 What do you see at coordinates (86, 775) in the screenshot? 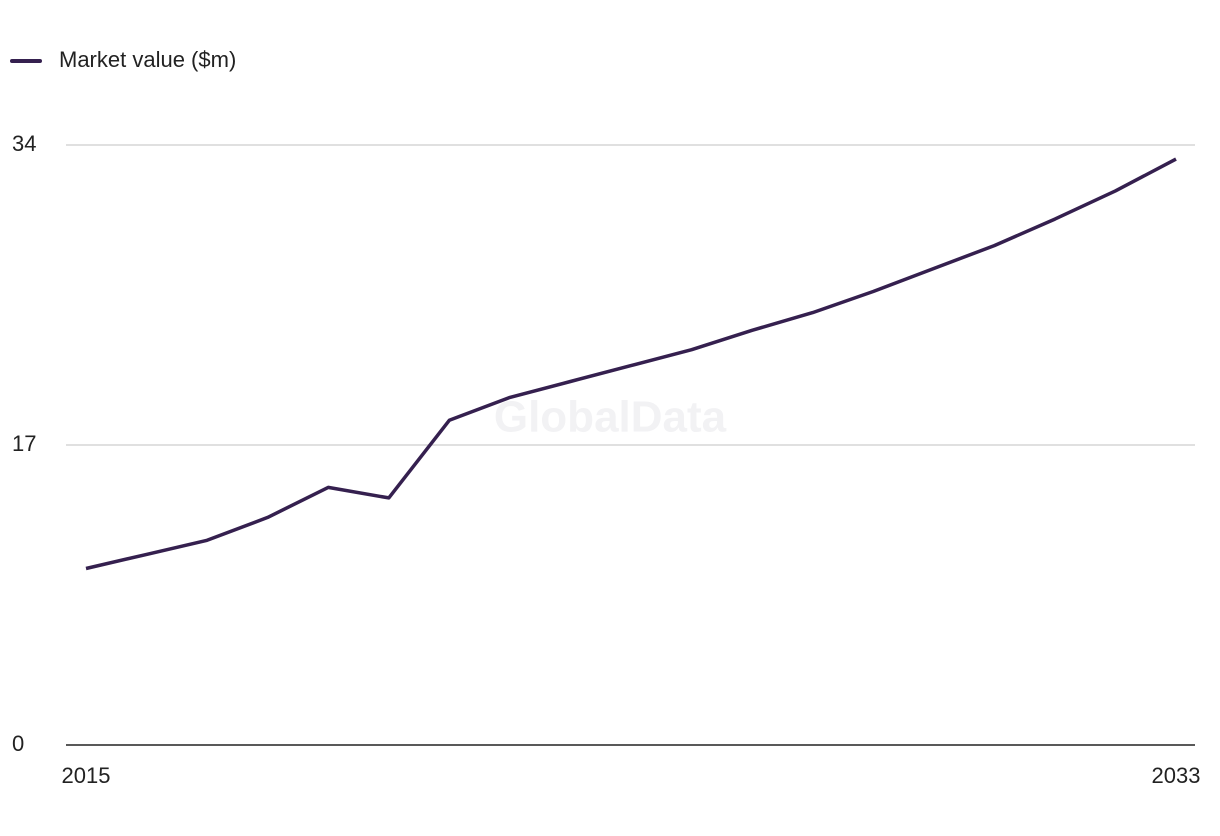
I see `x-tick-label: 2015` at bounding box center [86, 775].